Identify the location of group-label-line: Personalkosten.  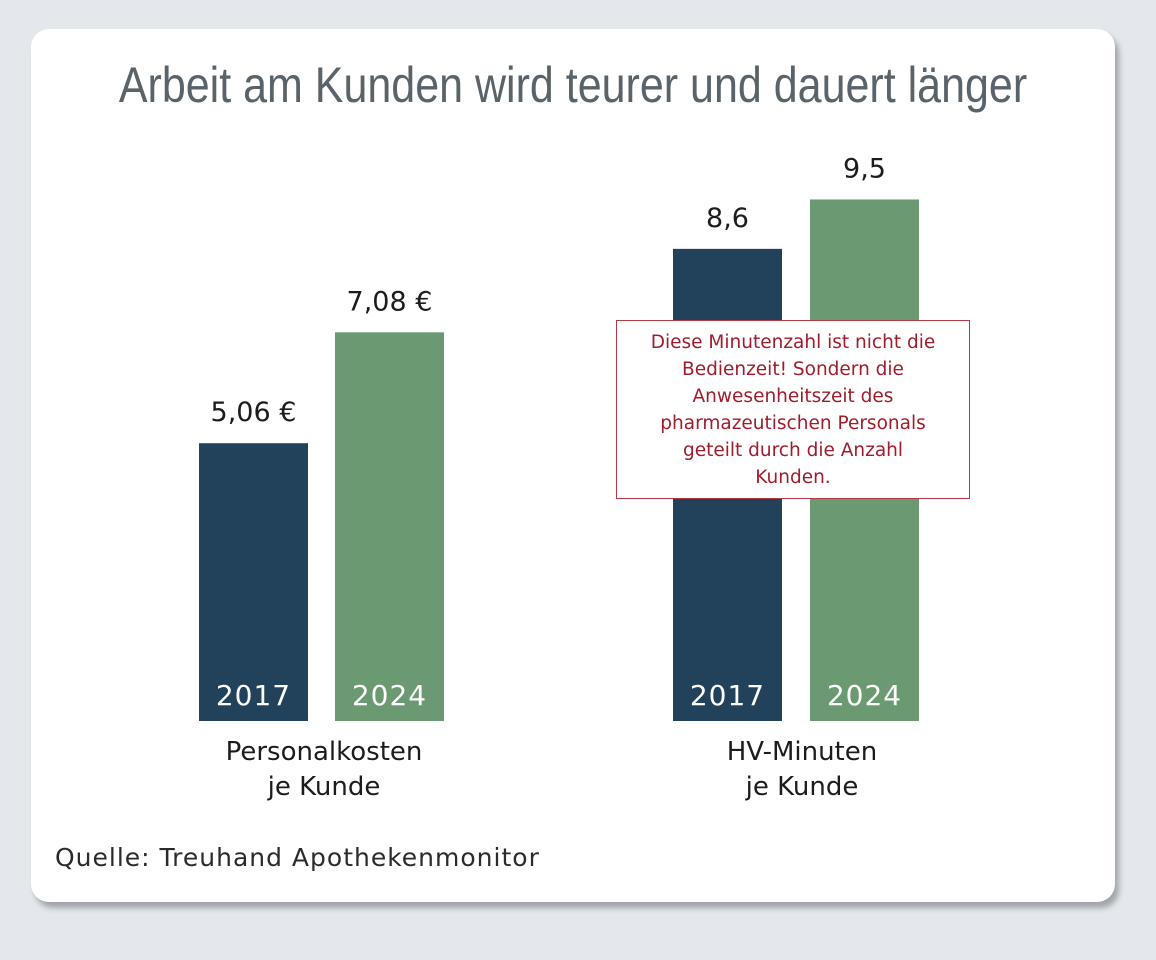
(324, 752).